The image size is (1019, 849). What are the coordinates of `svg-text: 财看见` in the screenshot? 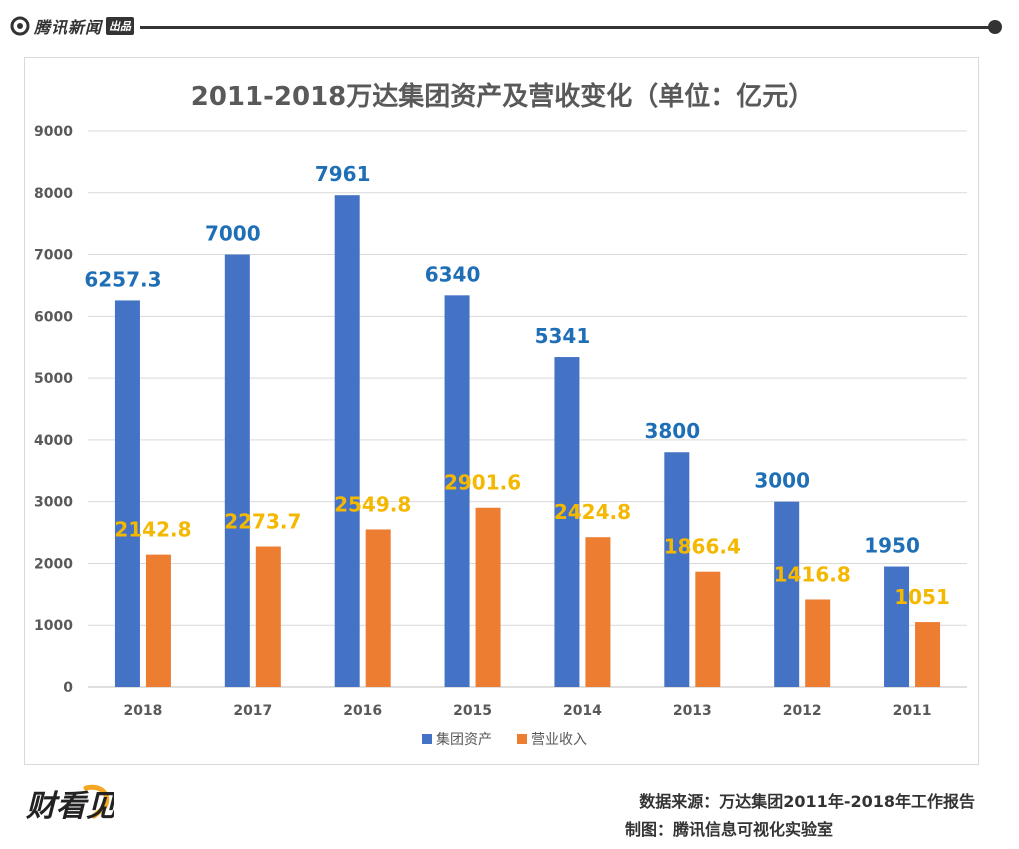 It's located at (69, 806).